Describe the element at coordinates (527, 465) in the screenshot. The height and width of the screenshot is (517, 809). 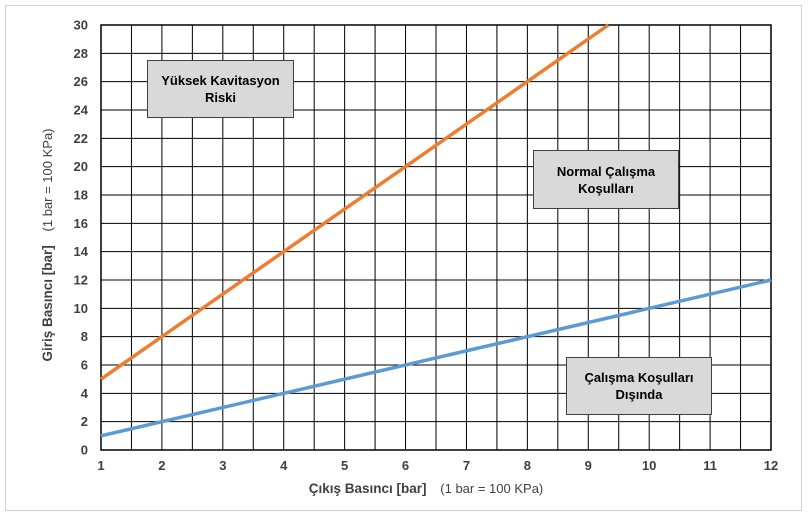
I see `x-tick-label: 8` at that location.